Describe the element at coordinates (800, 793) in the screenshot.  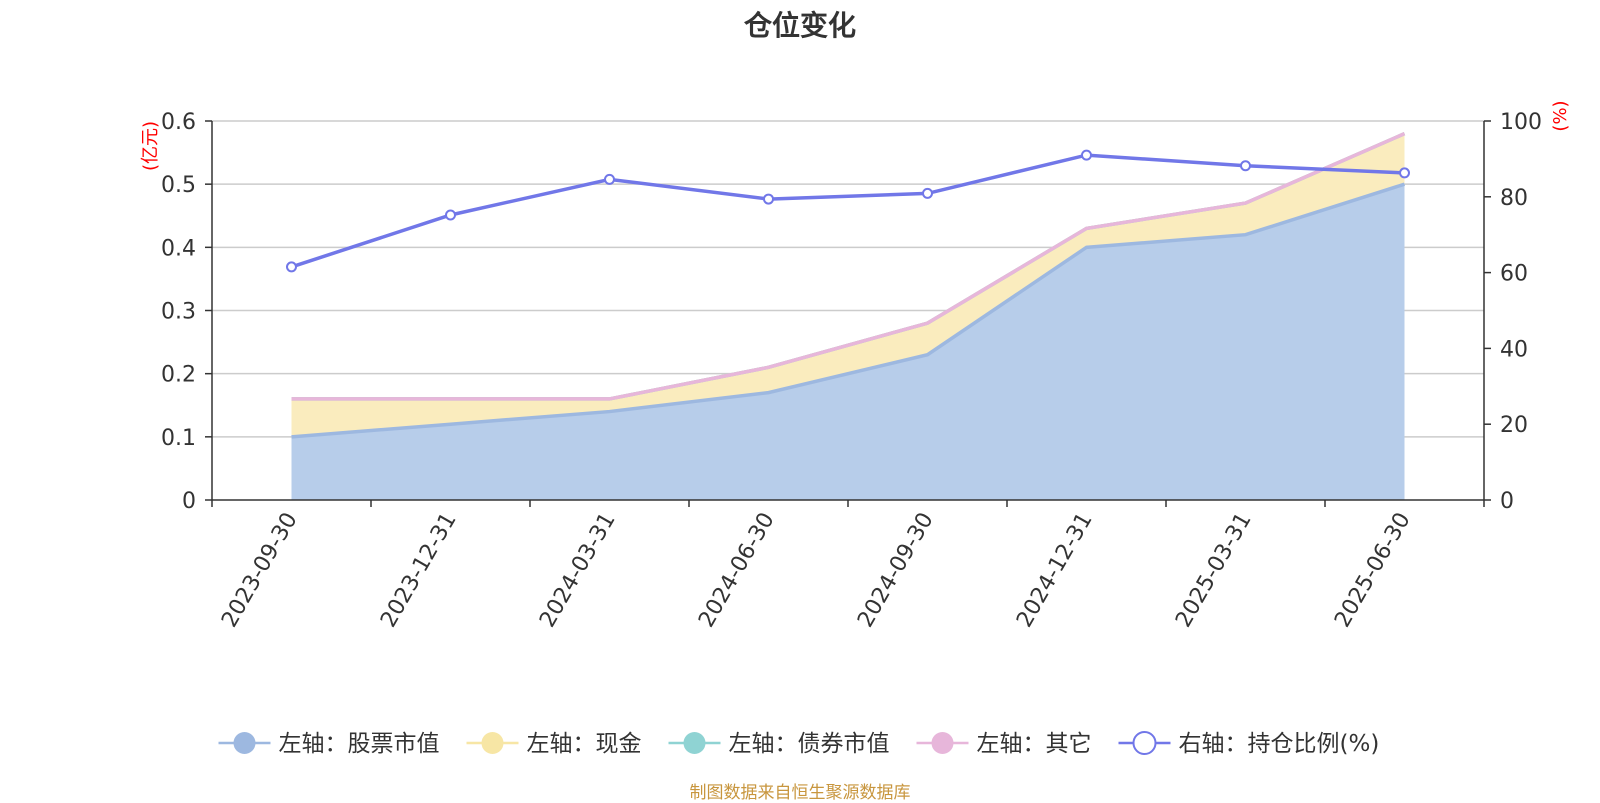
I see `data-source-note: 制图数据来自恒生聚源数据库` at that location.